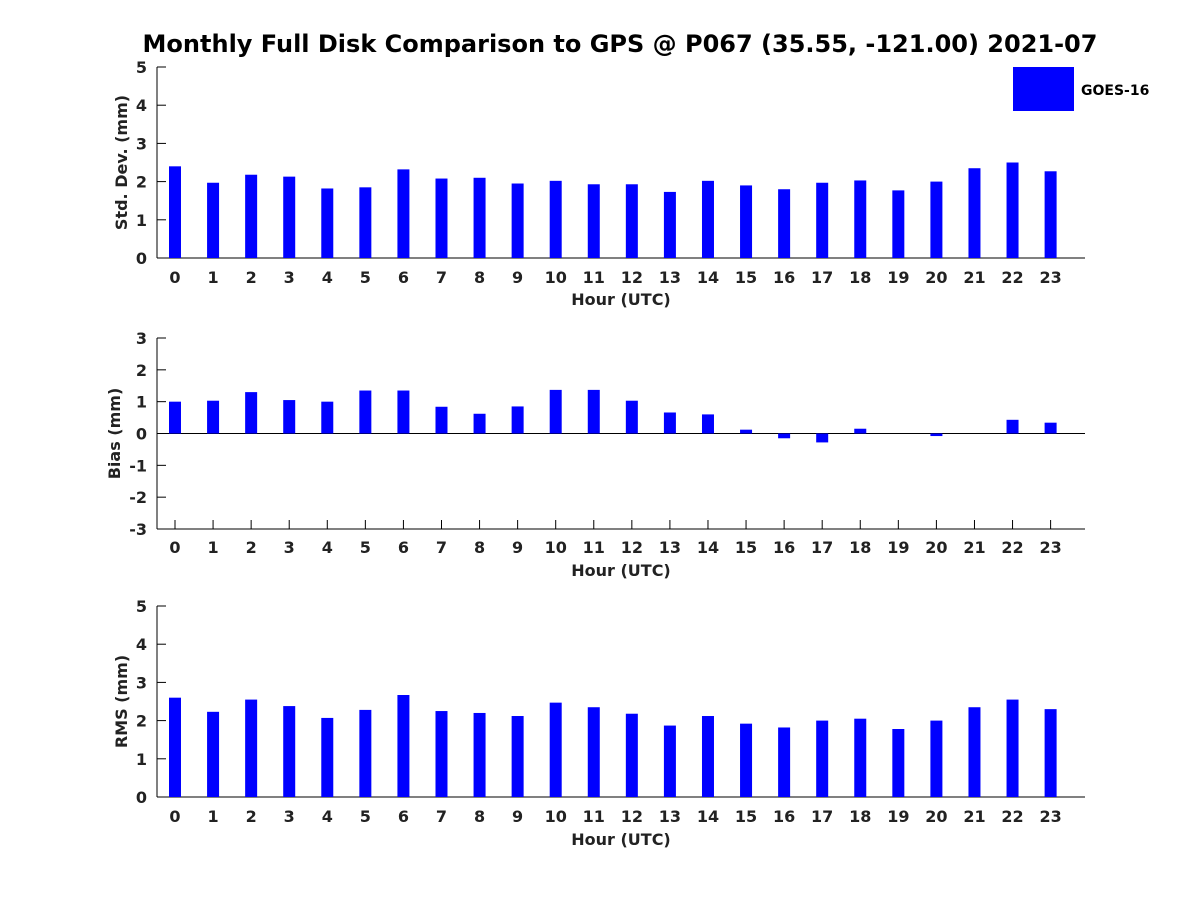 The width and height of the screenshot is (1200, 900). What do you see at coordinates (898, 277) in the screenshot?
I see `x-tick-label: 19` at bounding box center [898, 277].